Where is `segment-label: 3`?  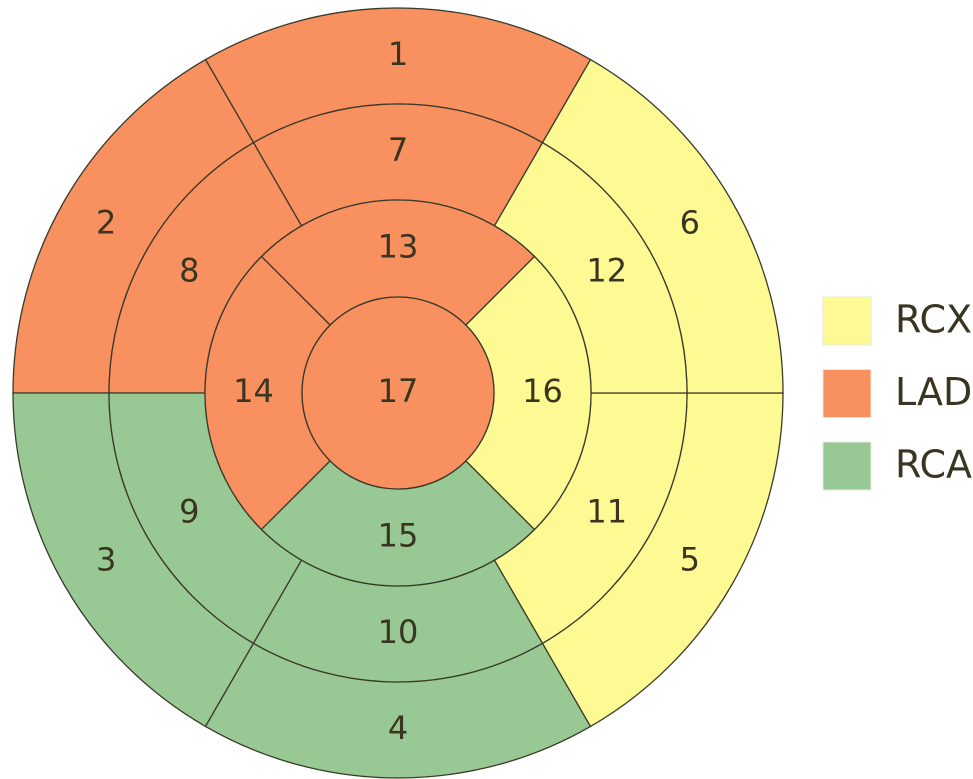 segment-label: 3 is located at coordinates (106, 560).